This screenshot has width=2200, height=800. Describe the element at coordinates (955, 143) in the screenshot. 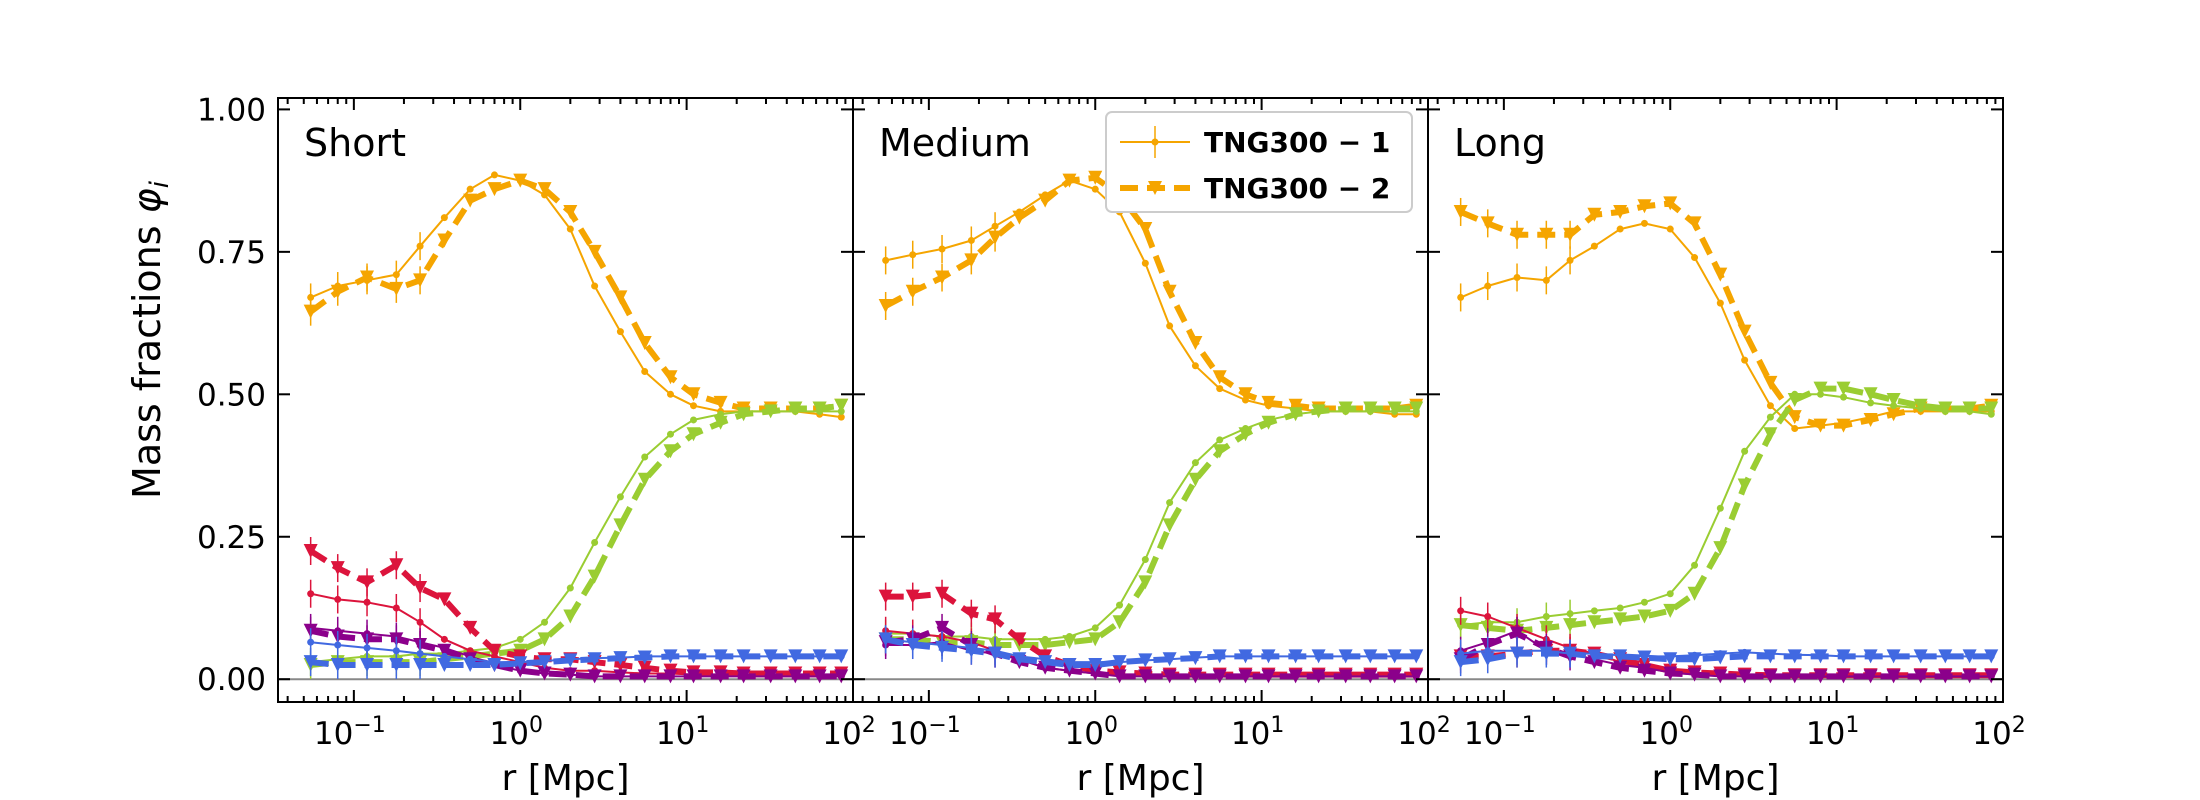

I see `panel-title: Medium` at that location.